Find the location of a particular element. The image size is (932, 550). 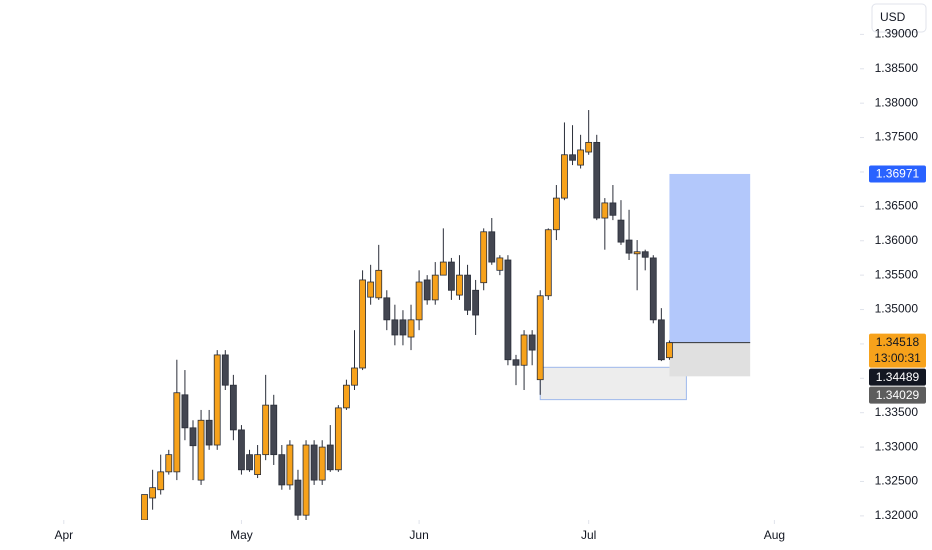

y-tick-label: 1.38500 is located at coordinates (897, 68).